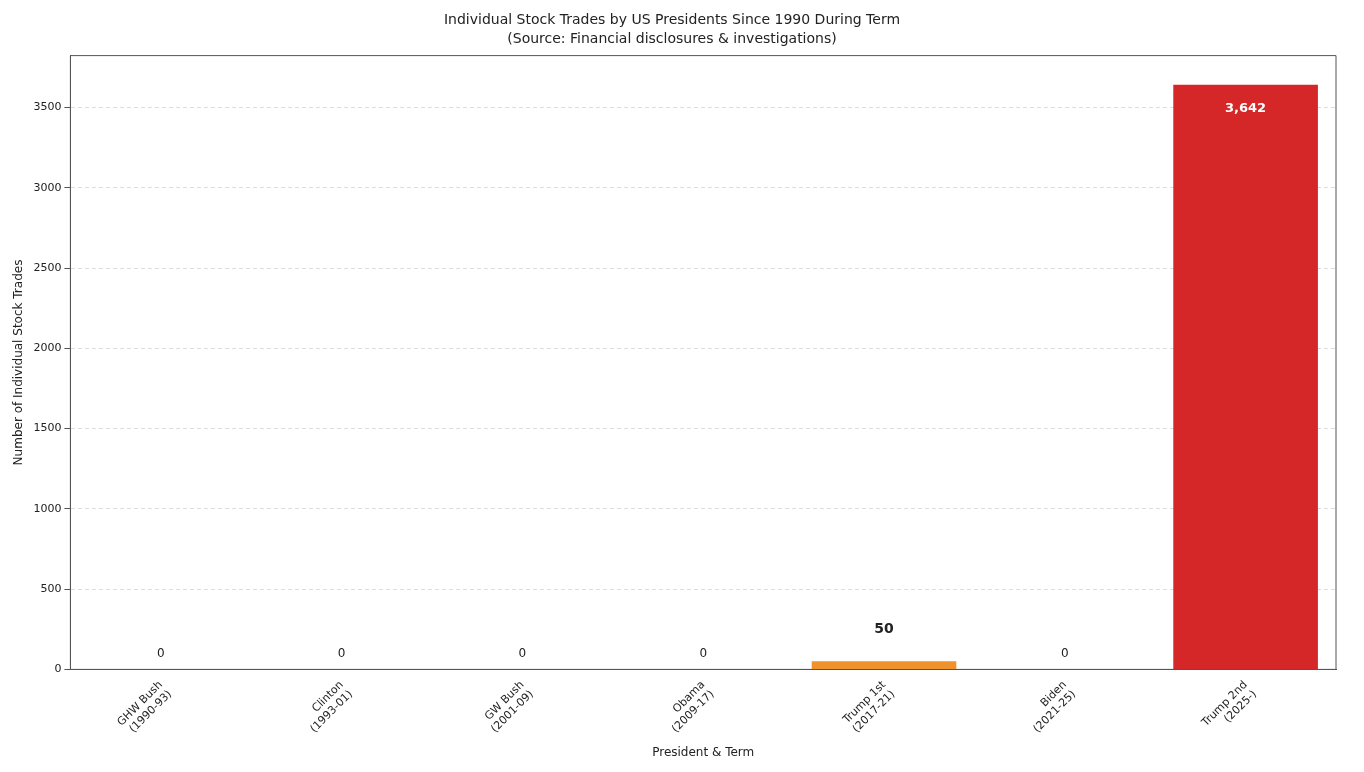  Describe the element at coordinates (47, 348) in the screenshot. I see `y-tick-label: 2000` at that location.